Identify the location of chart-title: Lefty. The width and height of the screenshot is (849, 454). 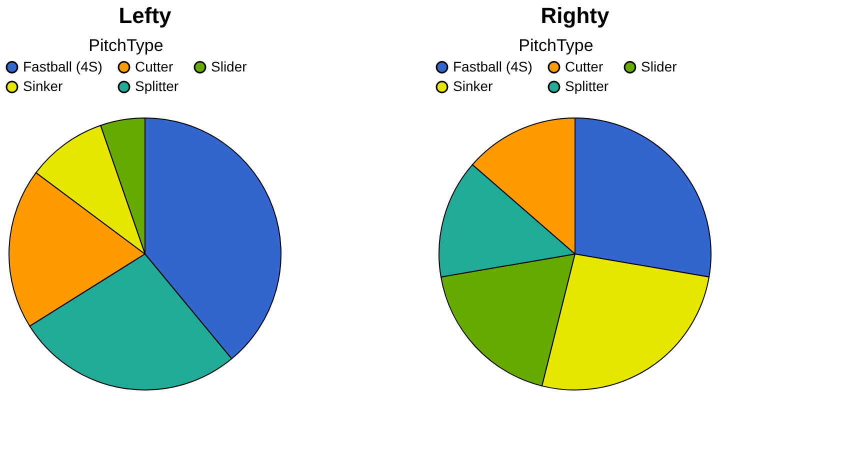
(145, 15).